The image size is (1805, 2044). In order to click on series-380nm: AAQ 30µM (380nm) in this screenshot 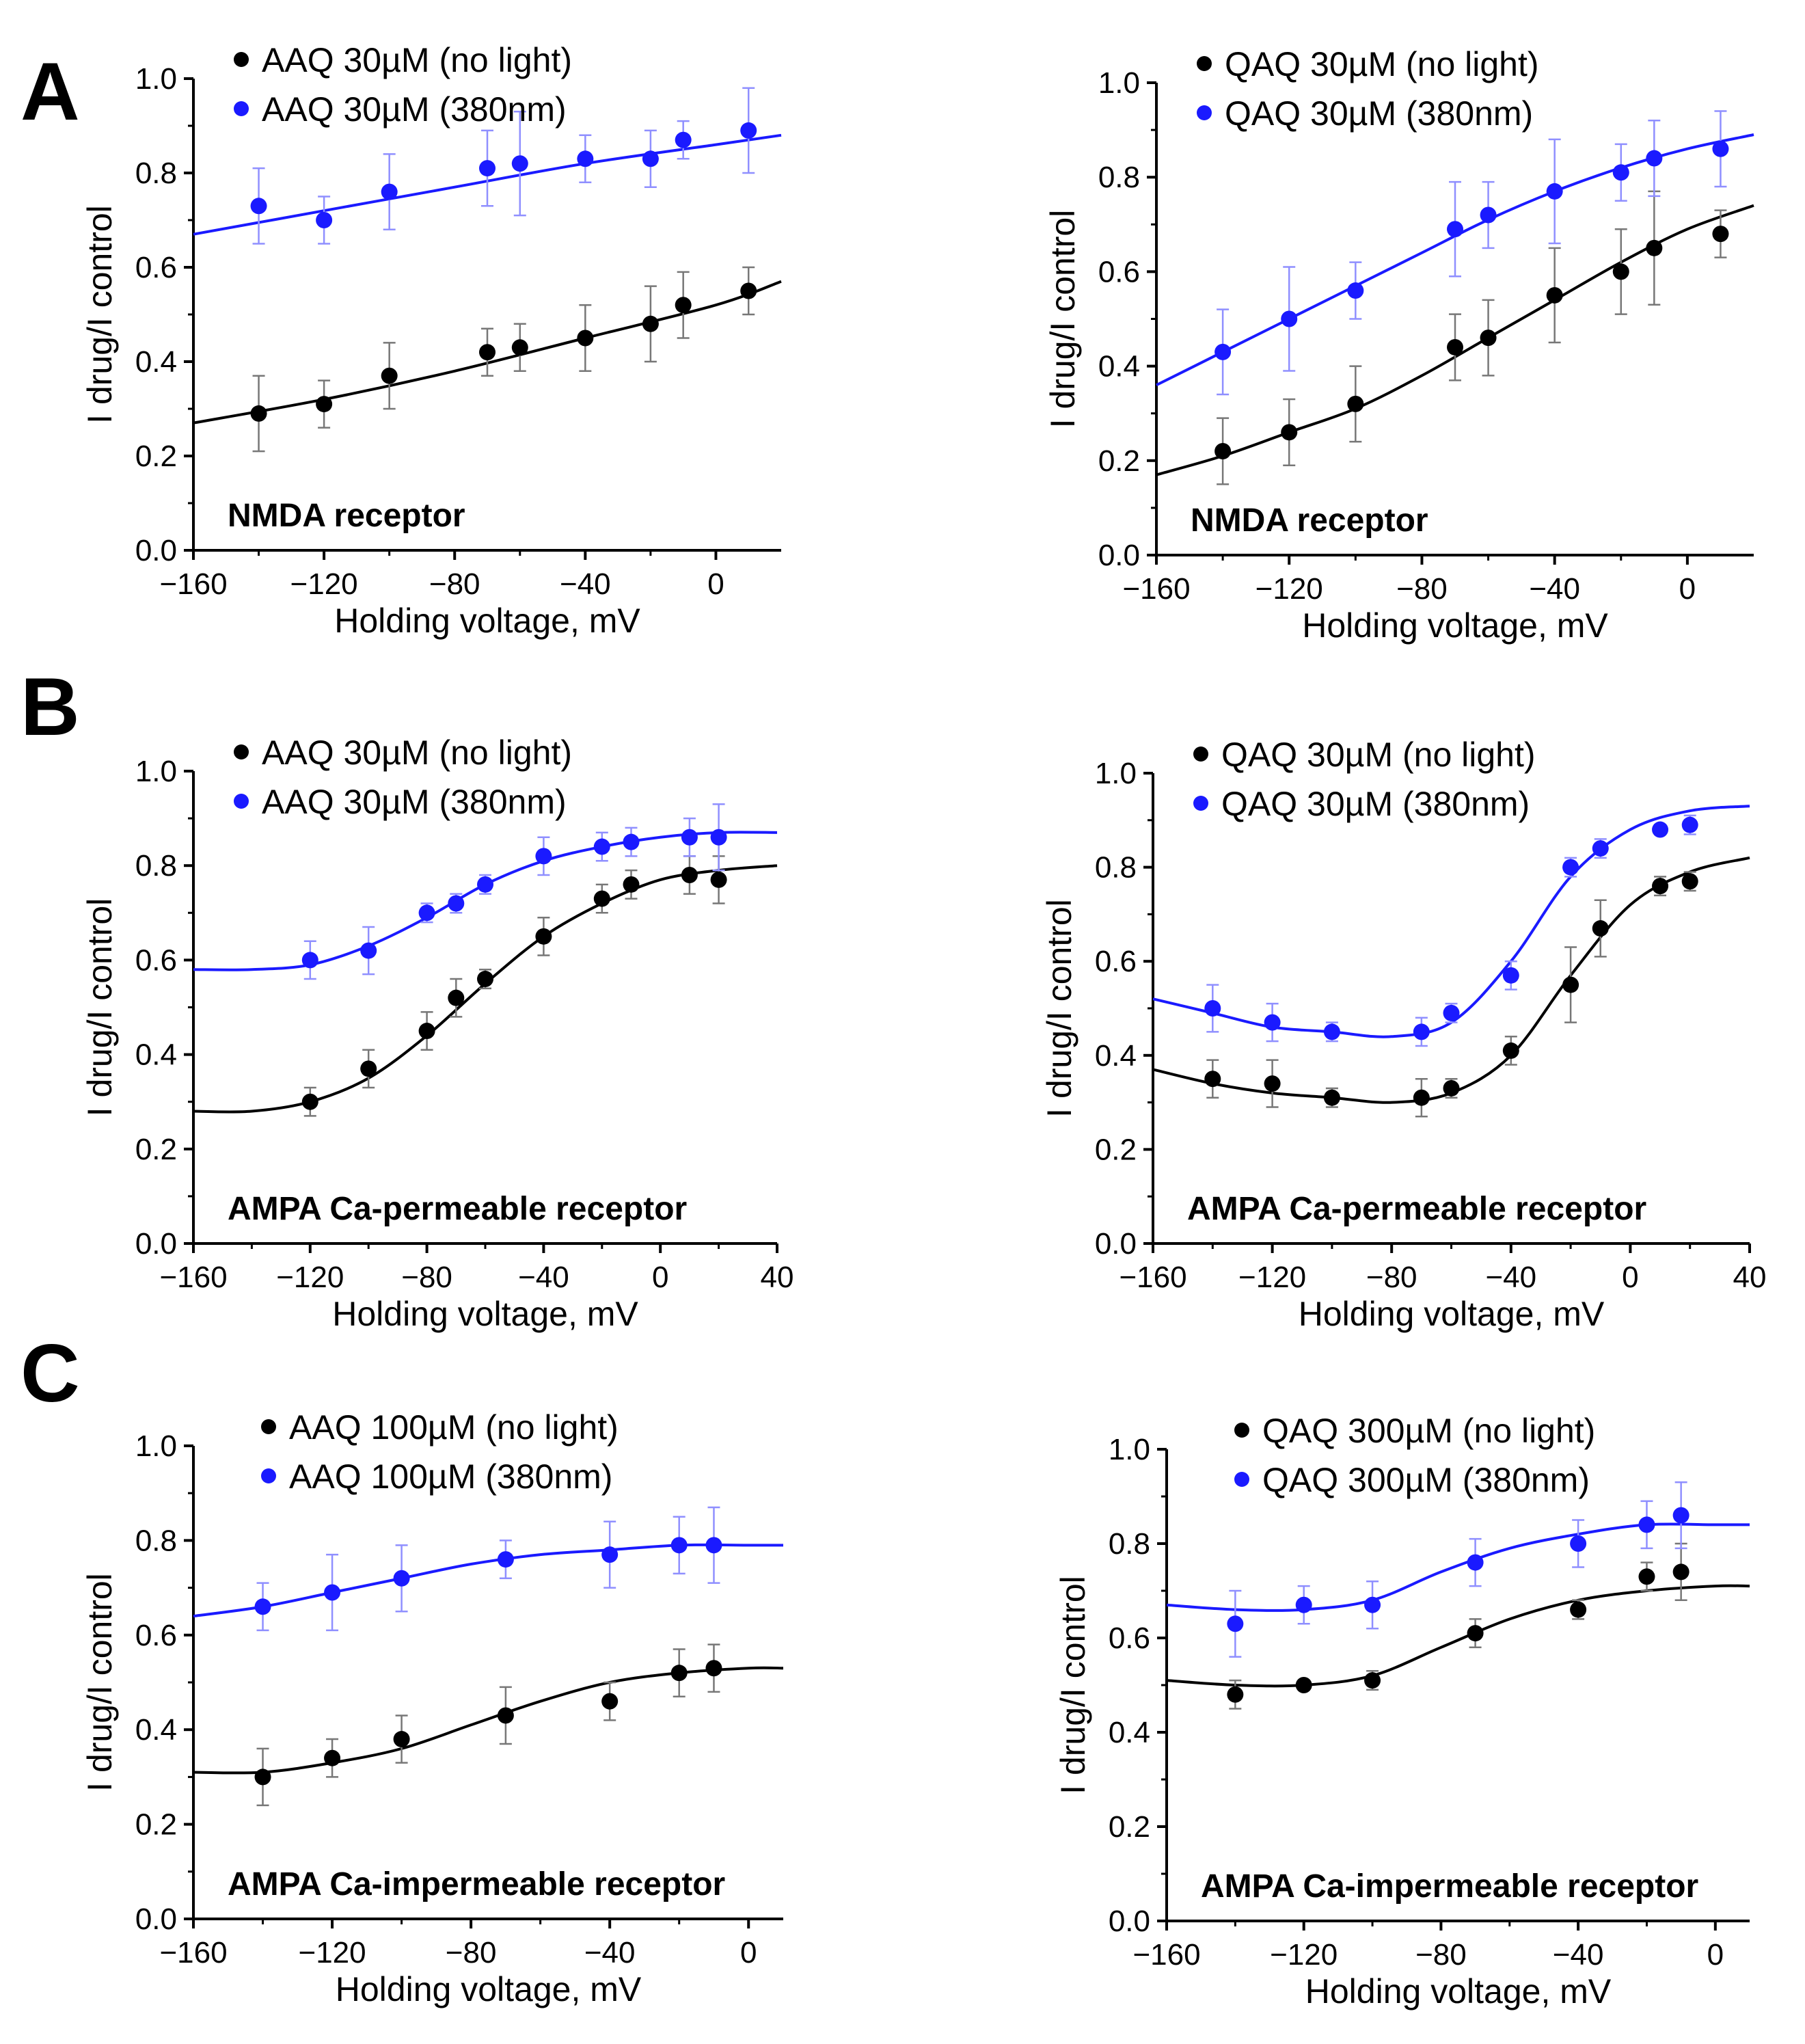, I will do `click(485, 881)`.